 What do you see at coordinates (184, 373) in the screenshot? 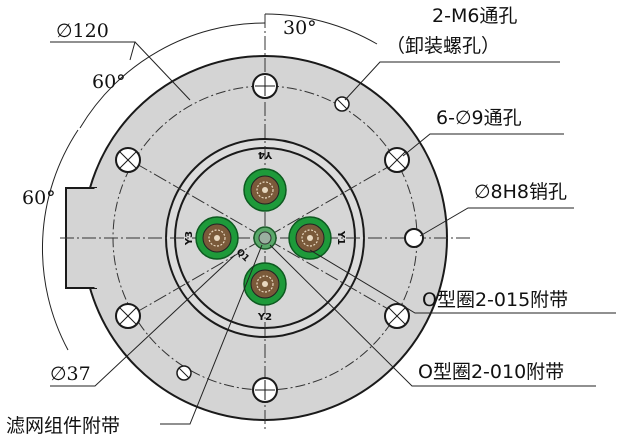
I see `m6-hole-lower` at bounding box center [184, 373].